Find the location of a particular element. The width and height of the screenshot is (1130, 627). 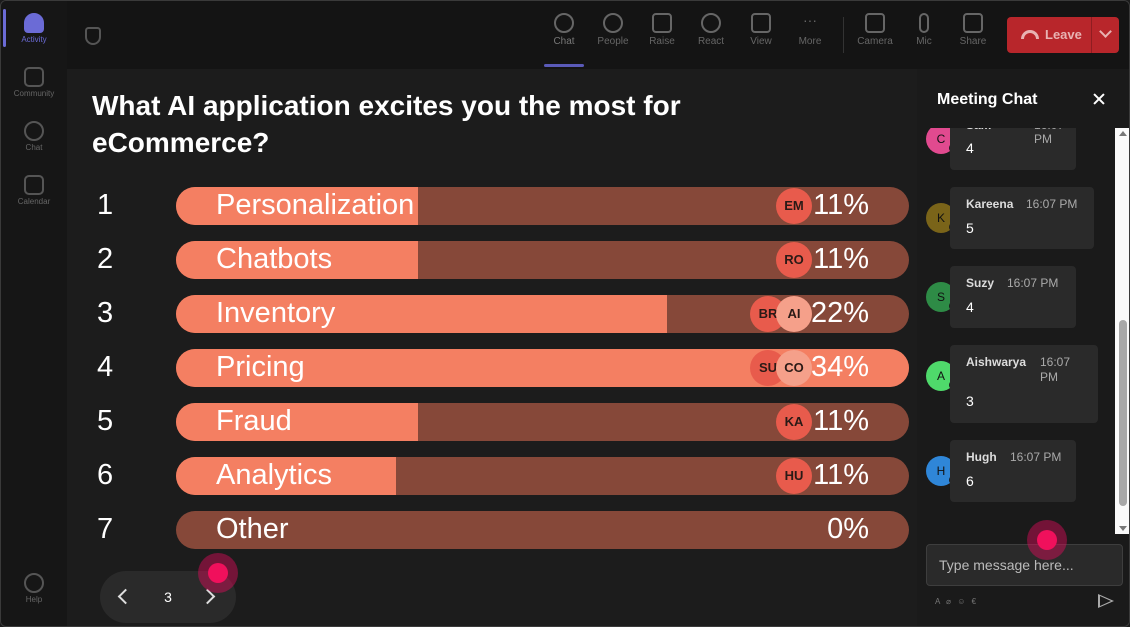

chat-scrollbar is located at coordinates (1122, 331).